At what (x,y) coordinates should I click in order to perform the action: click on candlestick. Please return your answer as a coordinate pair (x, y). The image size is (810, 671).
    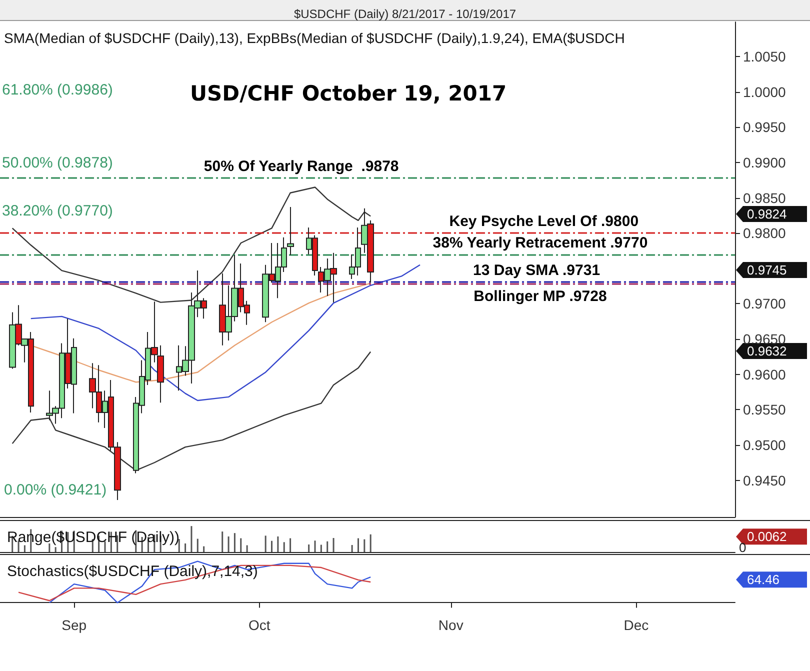
    Looking at the image, I should click on (290, 231).